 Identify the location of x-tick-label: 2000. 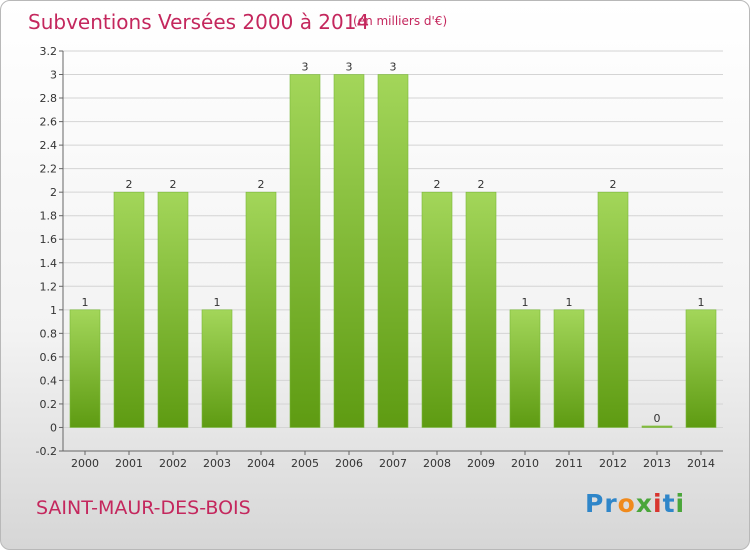
(85, 463).